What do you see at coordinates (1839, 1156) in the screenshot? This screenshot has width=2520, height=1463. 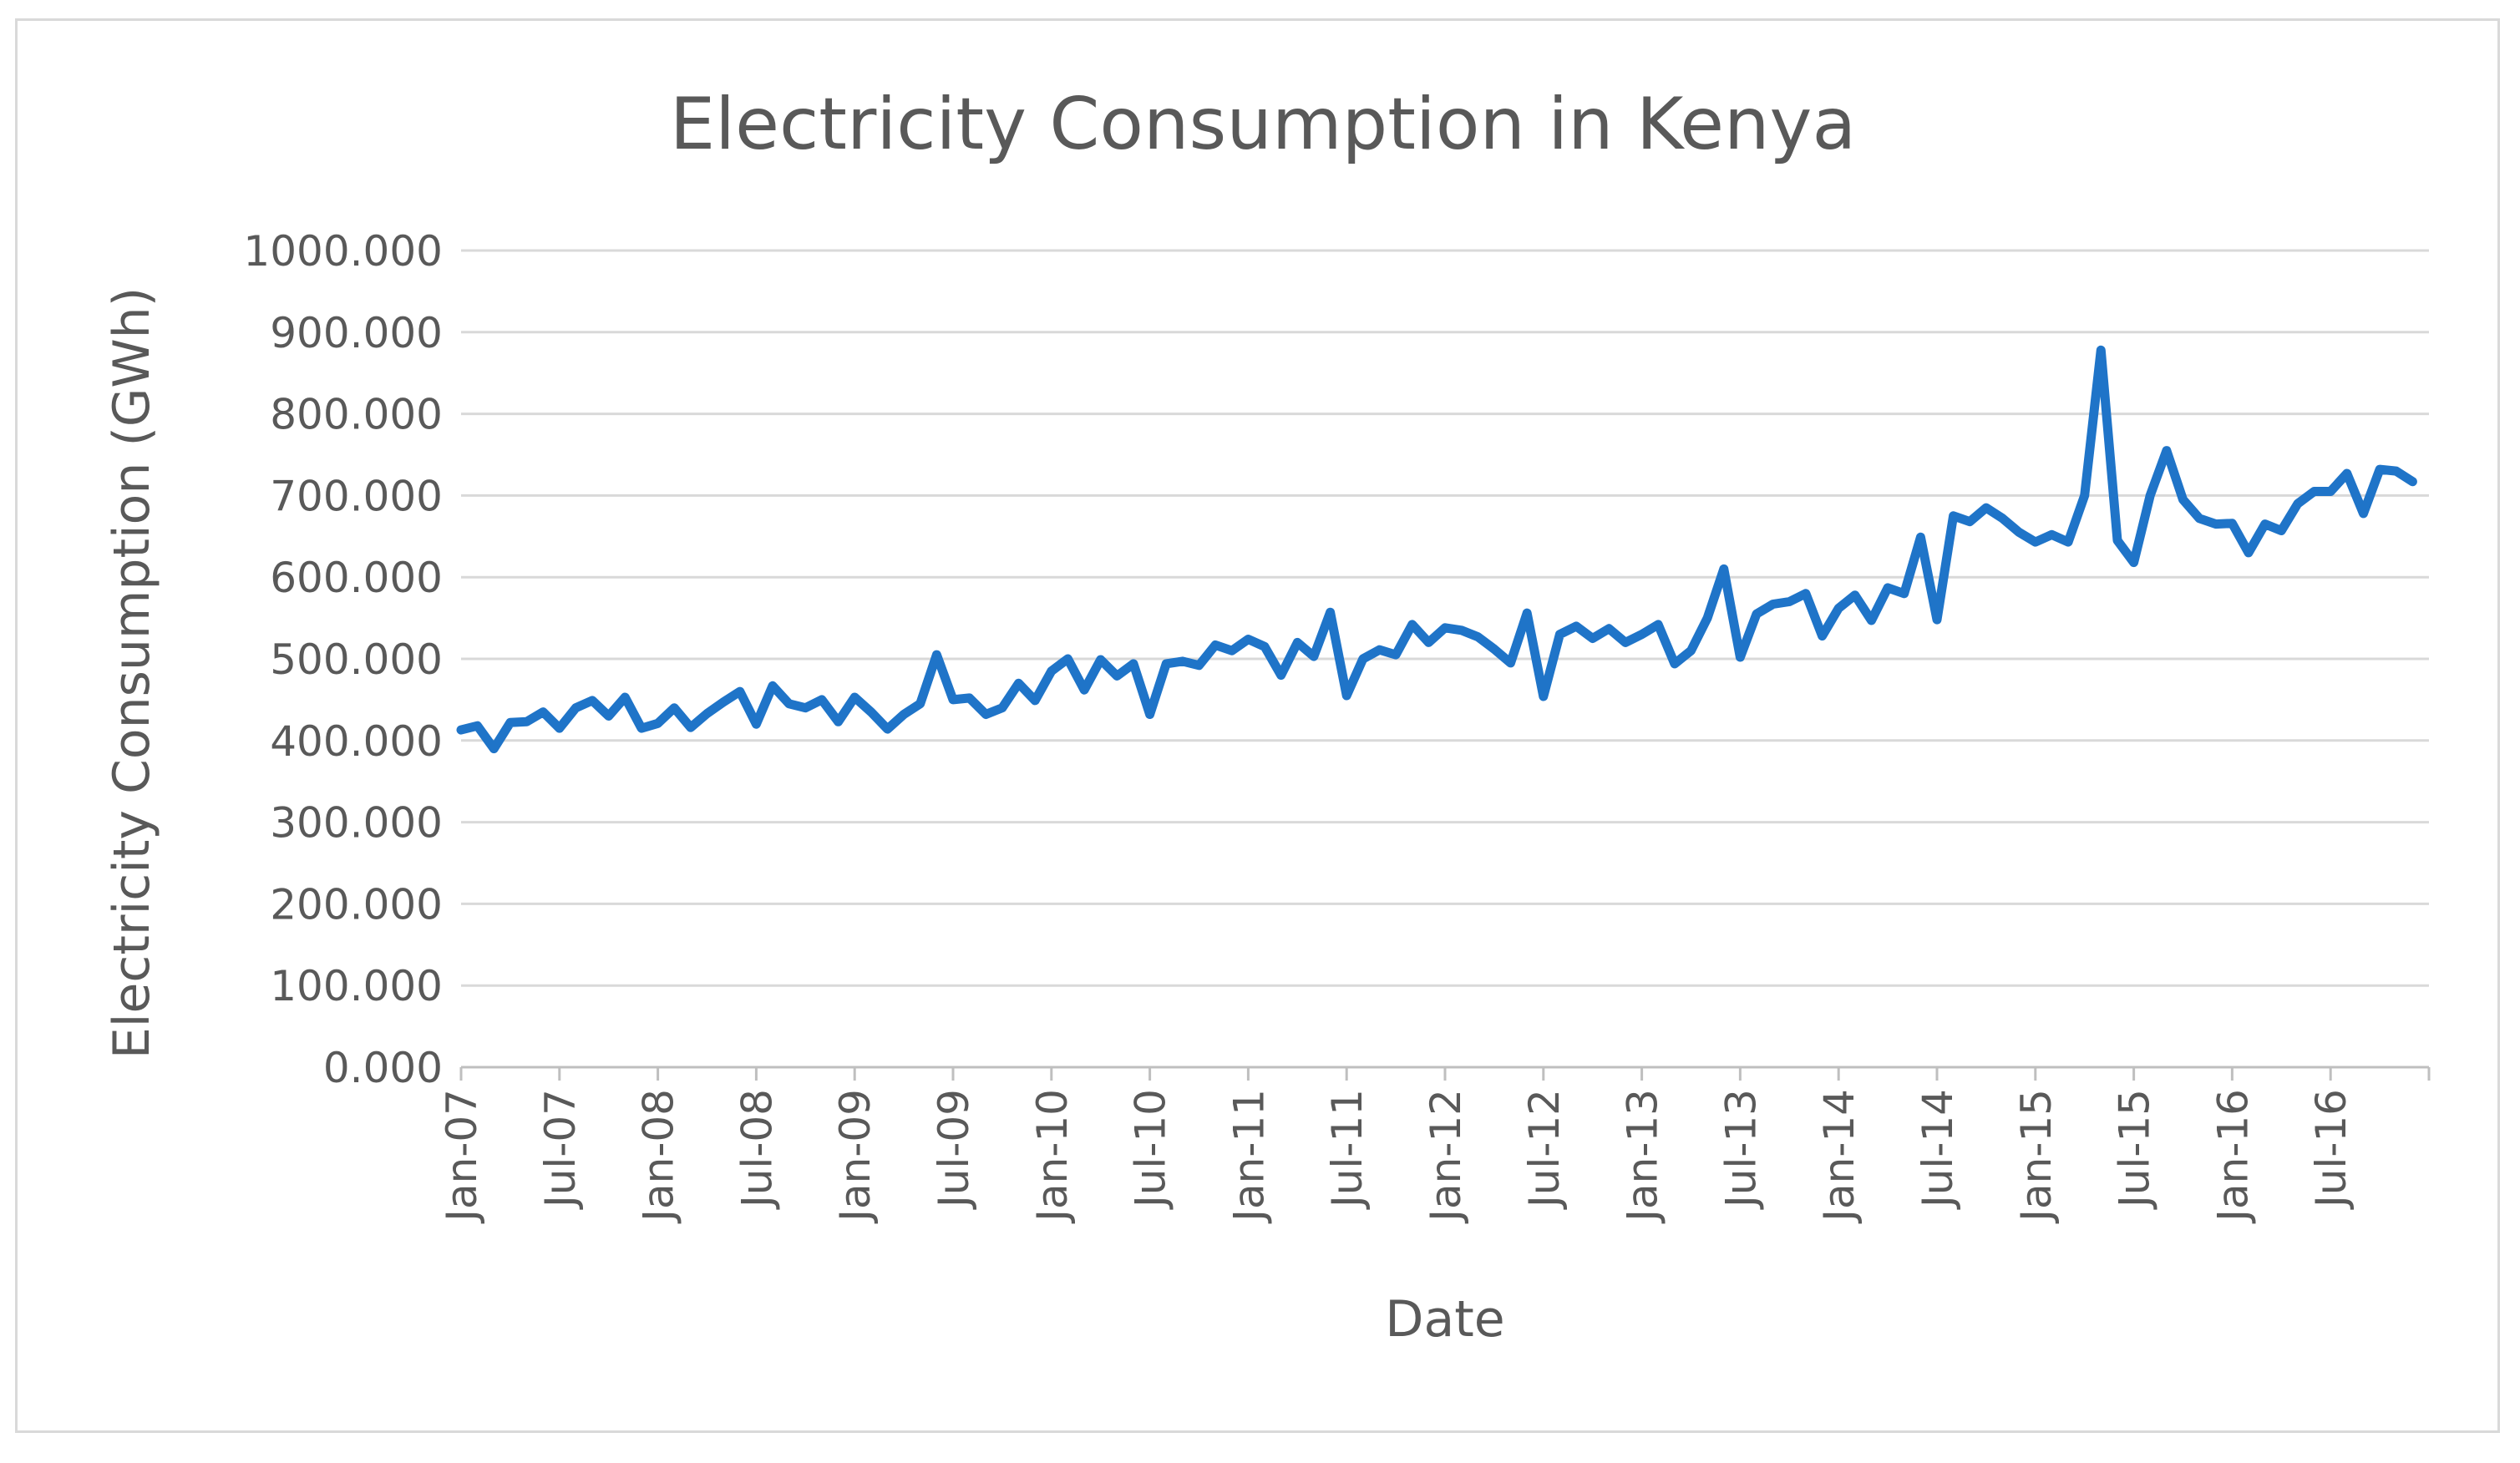 I see `x-tick-label: Jan-14` at bounding box center [1839, 1156].